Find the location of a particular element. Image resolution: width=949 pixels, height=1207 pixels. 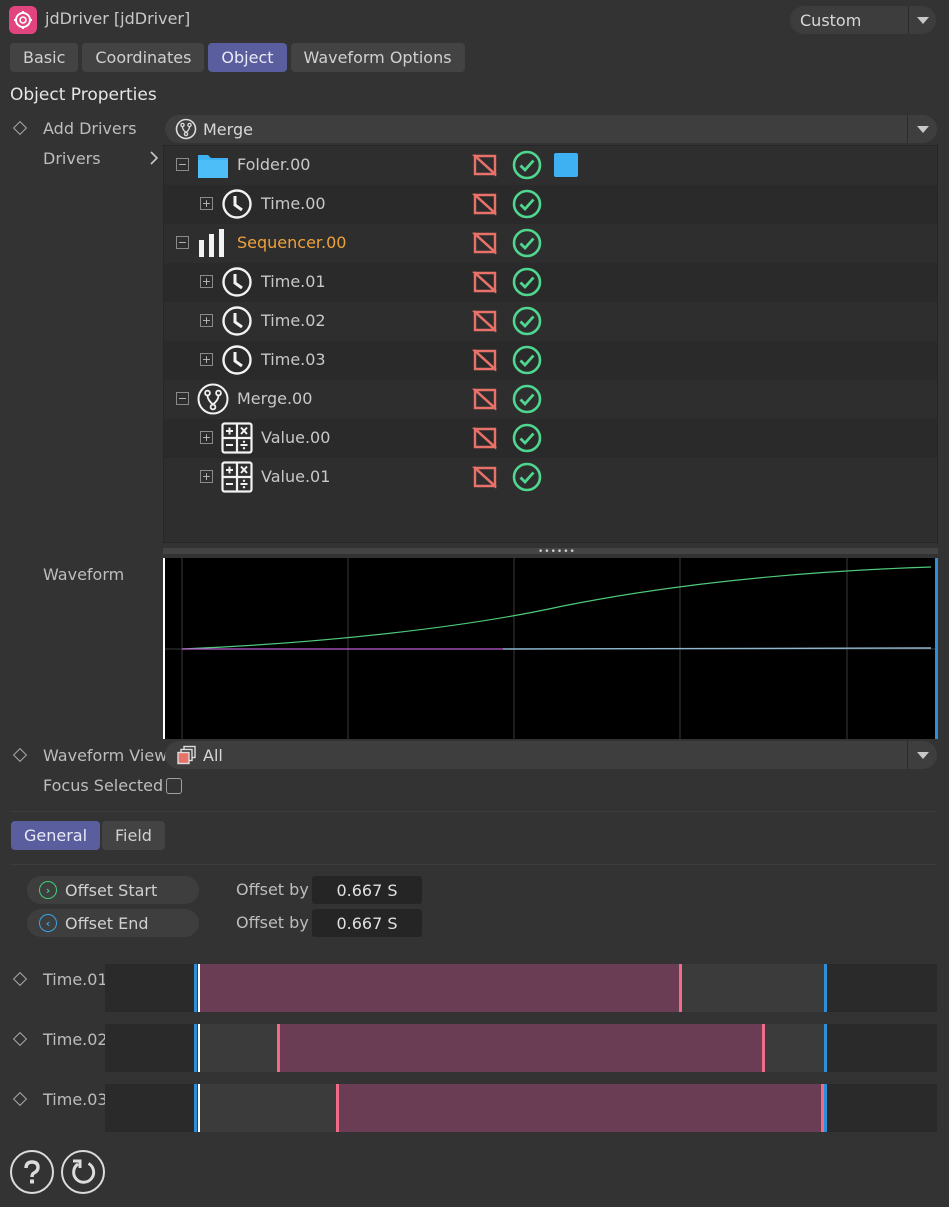

offset-start-button: › Offset Start is located at coordinates (113, 890).